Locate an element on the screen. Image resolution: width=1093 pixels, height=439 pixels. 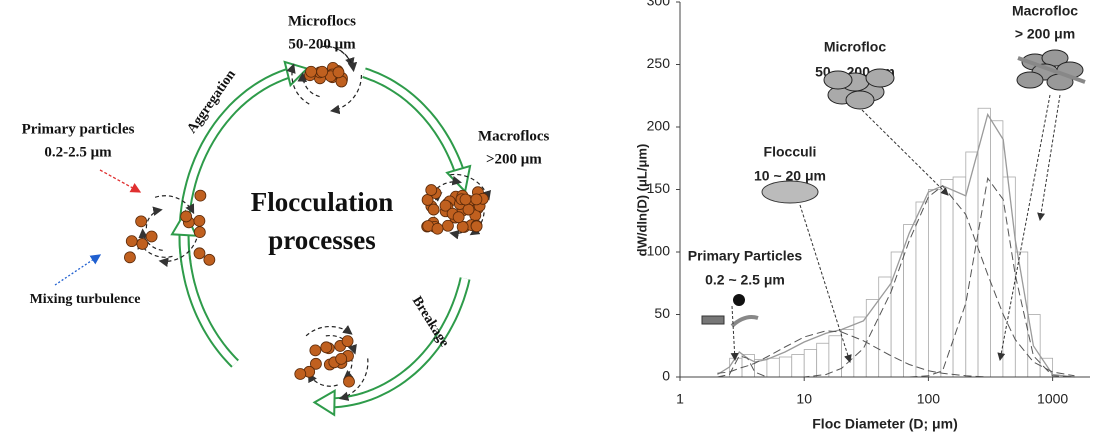
y-tick-label: 200 is located at coordinates (659, 126).